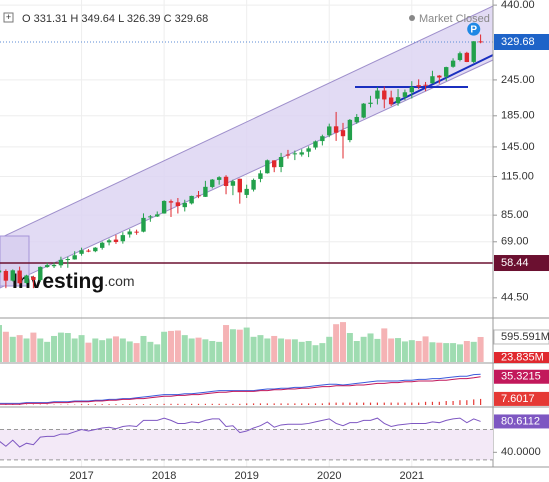 The height and width of the screenshot is (482, 549). I want to click on expand-plus: +, so click(8, 17).